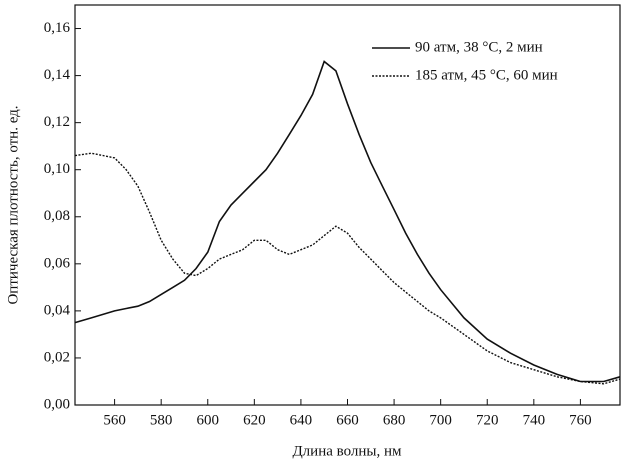 The width and height of the screenshot is (623, 464). Describe the element at coordinates (479, 47) in the screenshot. I see `legend-label: 90 атм, 38 °C, 2 мин` at that location.